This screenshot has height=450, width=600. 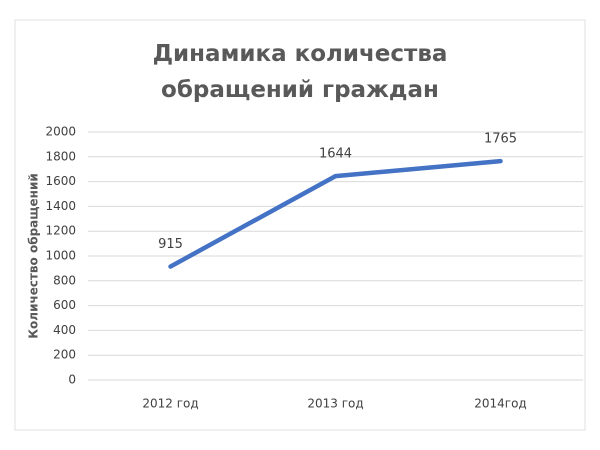 What do you see at coordinates (300, 72) in the screenshot?
I see `chart-title: Динамика количества обращений граждан` at bounding box center [300, 72].